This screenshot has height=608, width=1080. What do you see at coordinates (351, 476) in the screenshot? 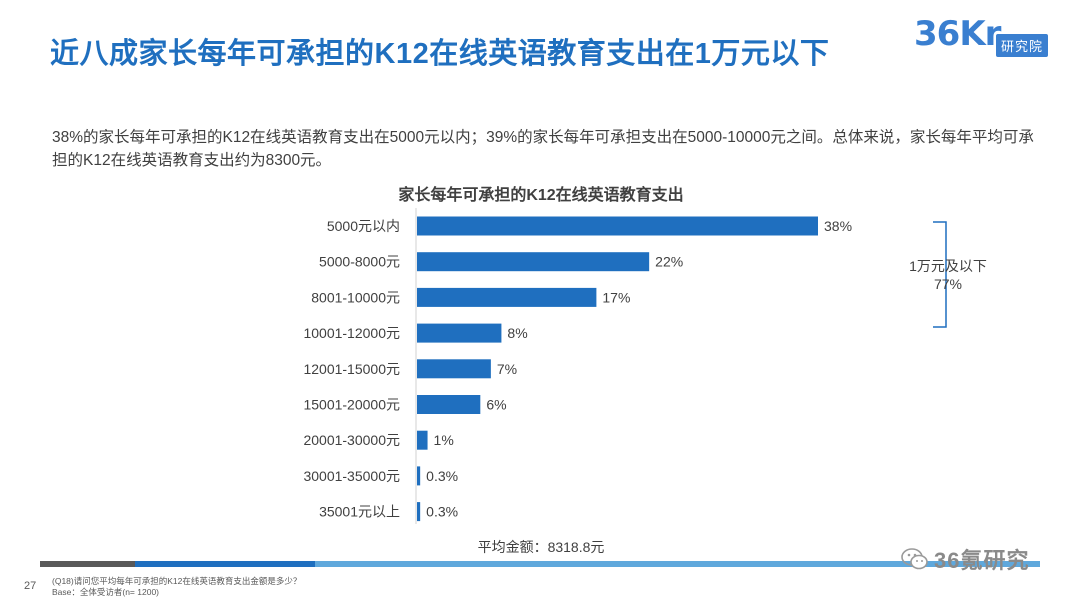
I see `category-label: 30001-35000元` at bounding box center [351, 476].